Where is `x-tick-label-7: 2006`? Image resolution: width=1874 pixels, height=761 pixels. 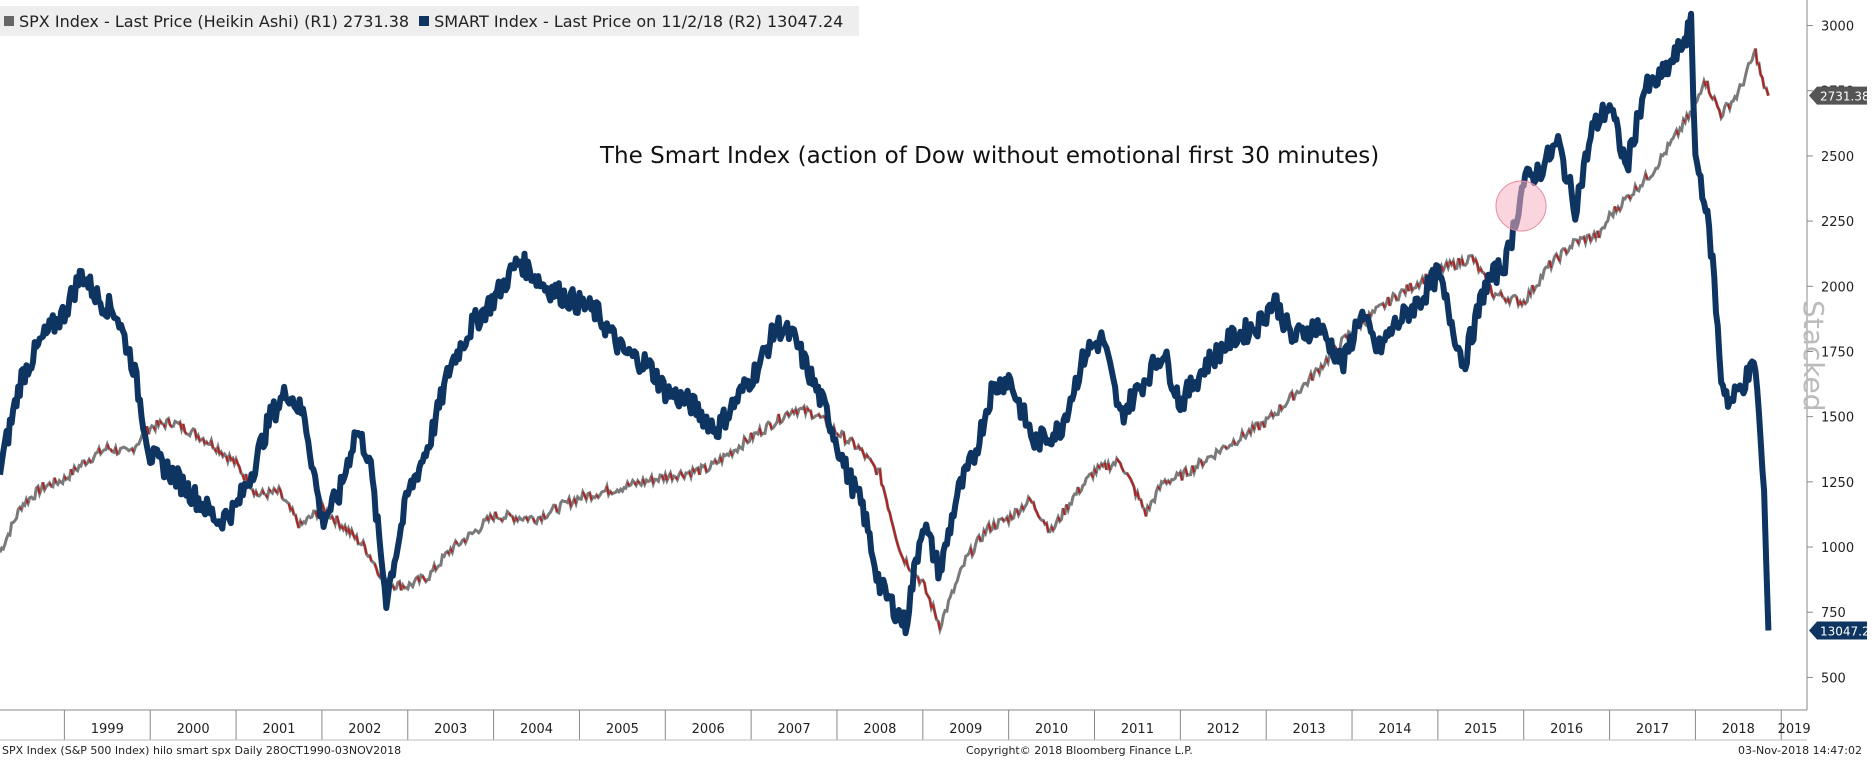
x-tick-label-7: 2006 is located at coordinates (708, 729).